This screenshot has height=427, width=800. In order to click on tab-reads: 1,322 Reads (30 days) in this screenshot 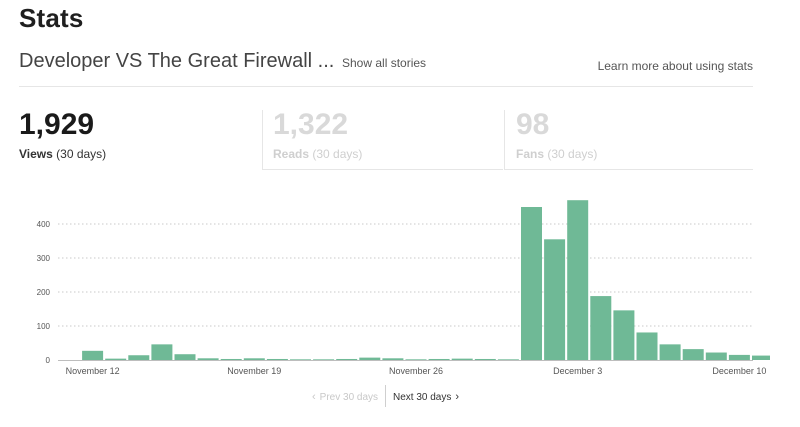, I will do `click(382, 140)`.